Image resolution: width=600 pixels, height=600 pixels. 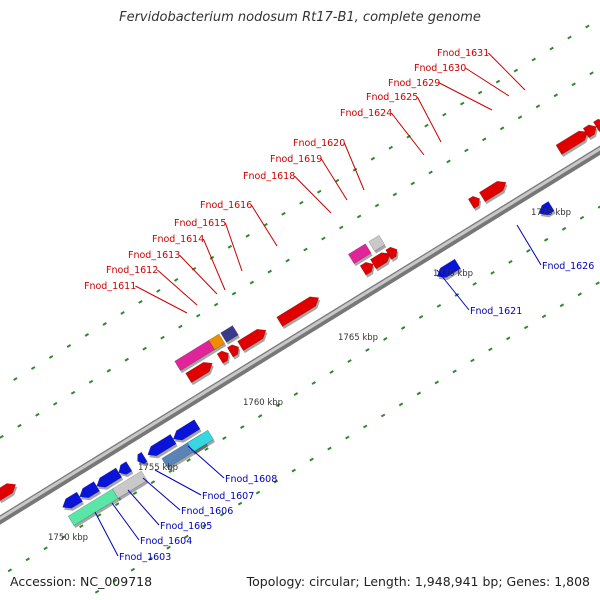 What do you see at coordinates (145, 557) in the screenshot?
I see `label-fnod-1603: Fnod_1603` at bounding box center [145, 557].